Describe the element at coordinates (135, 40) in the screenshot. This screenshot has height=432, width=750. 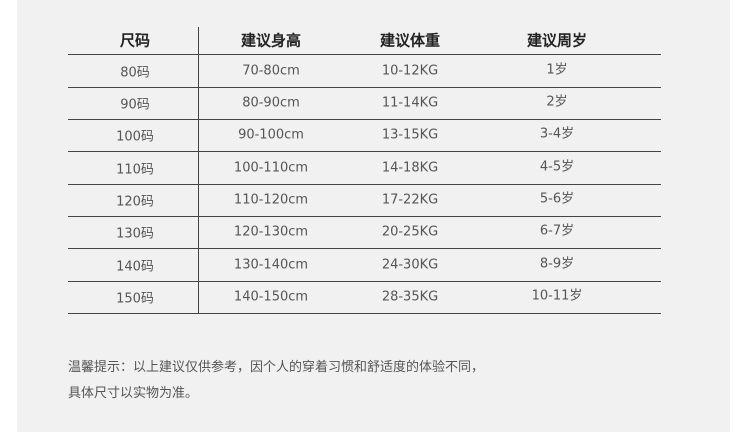
I see `column-header: 尺码` at that location.